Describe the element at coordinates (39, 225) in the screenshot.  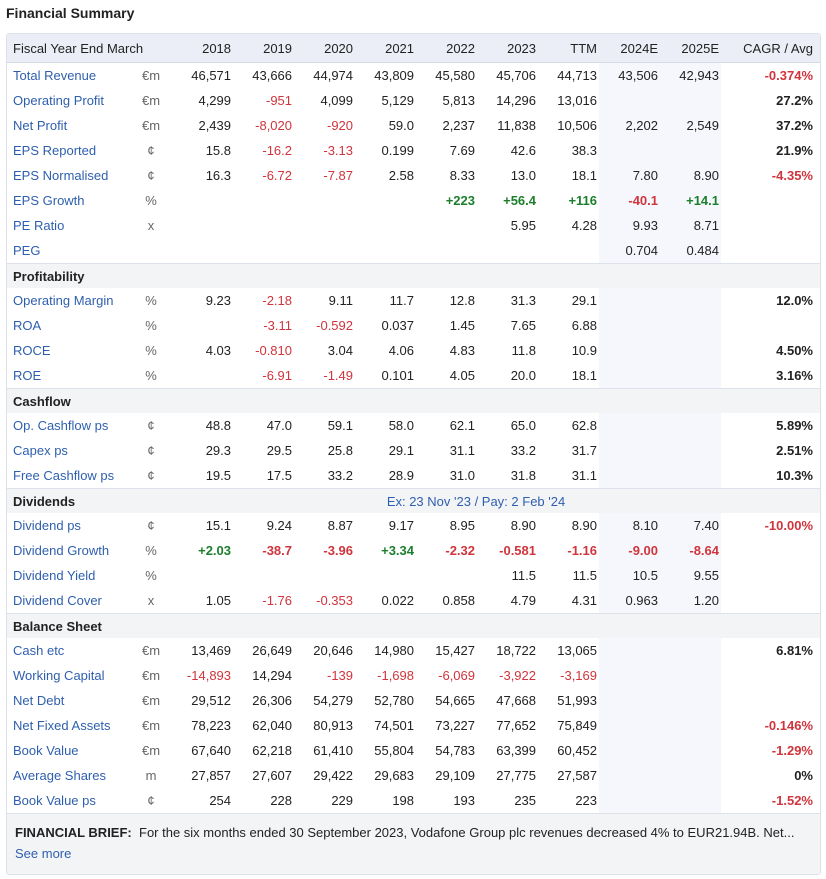
I see `row-label-link: PE Ratio` at that location.